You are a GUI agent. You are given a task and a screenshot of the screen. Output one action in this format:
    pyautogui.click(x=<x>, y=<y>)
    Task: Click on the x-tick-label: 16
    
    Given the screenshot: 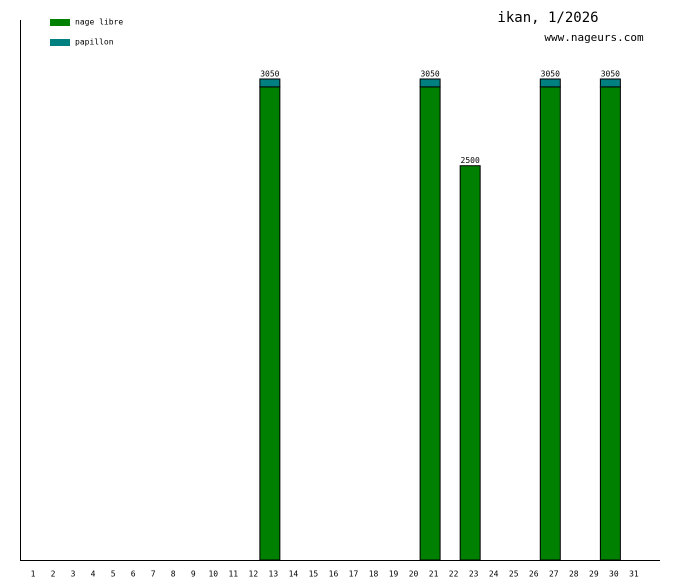 What is the action you would take?
    pyautogui.click(x=334, y=574)
    